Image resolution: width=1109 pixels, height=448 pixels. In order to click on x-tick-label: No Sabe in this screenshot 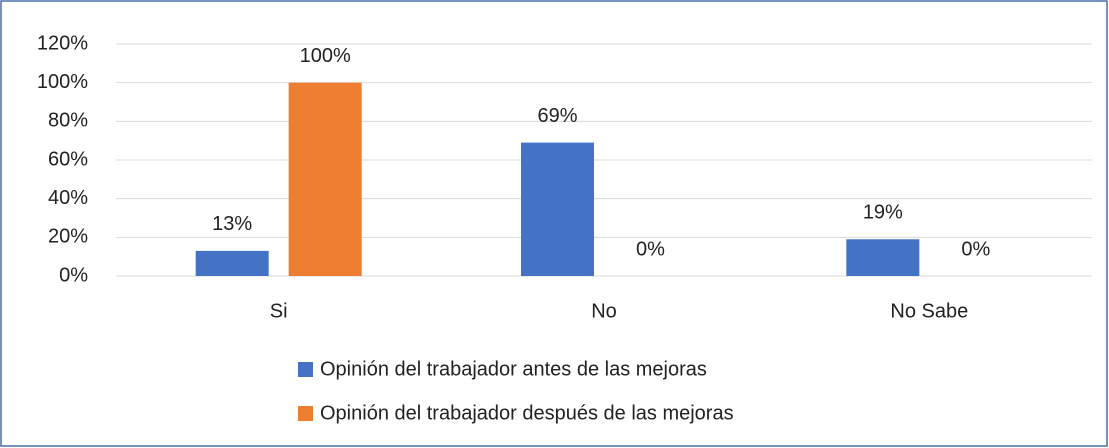, I will do `click(929, 311)`.